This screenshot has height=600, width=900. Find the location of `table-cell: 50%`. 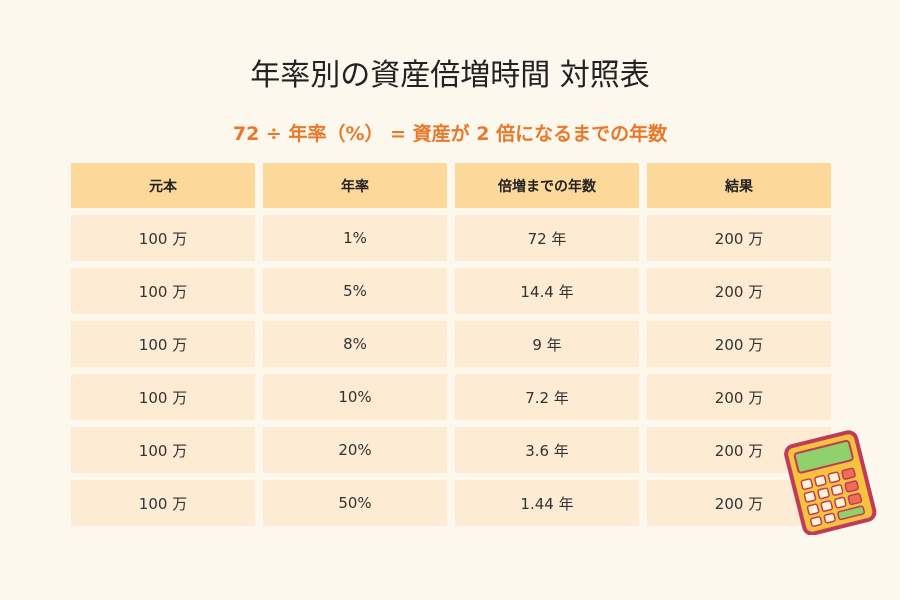

table-cell: 50% is located at coordinates (355, 503).